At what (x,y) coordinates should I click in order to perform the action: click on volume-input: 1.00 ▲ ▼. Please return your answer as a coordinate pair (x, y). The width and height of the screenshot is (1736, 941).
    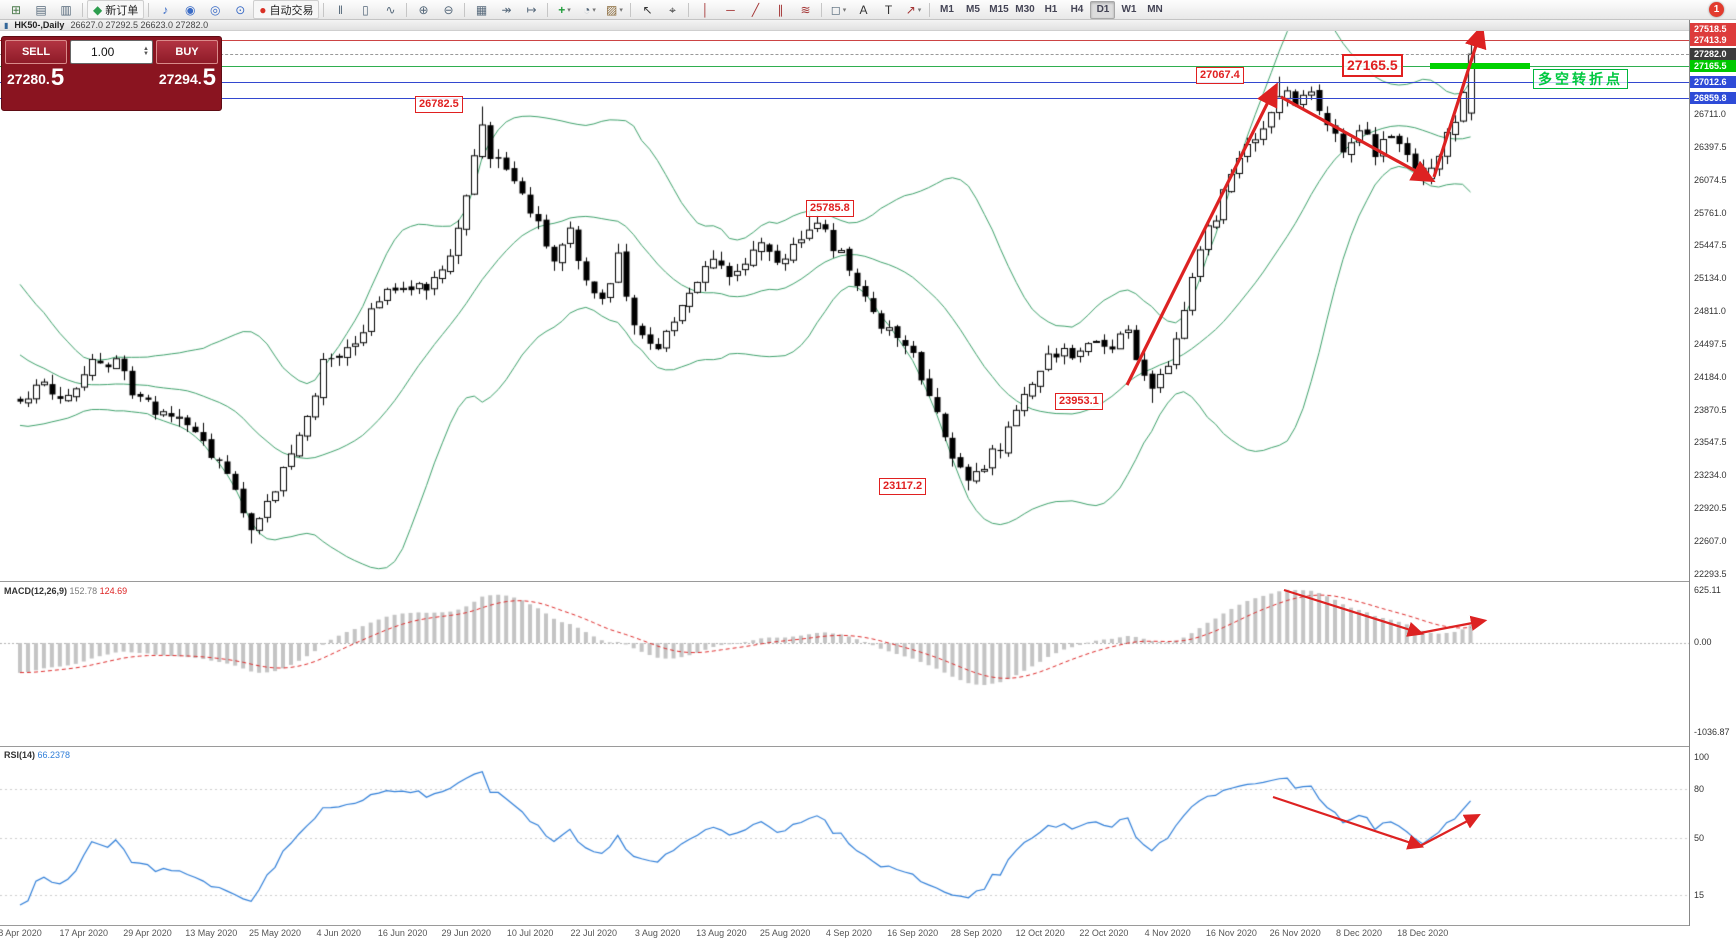
    Looking at the image, I should click on (111, 52).